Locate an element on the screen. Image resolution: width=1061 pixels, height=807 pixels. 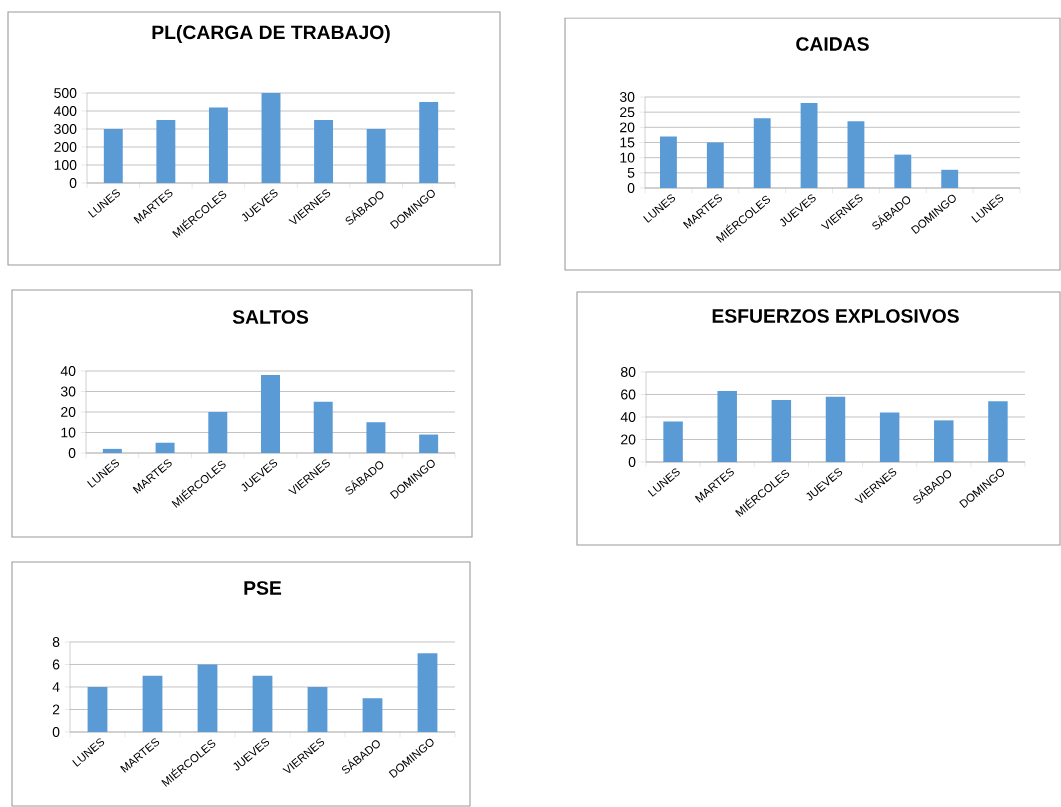
y-tick-label: 6 is located at coordinates (56, 664).